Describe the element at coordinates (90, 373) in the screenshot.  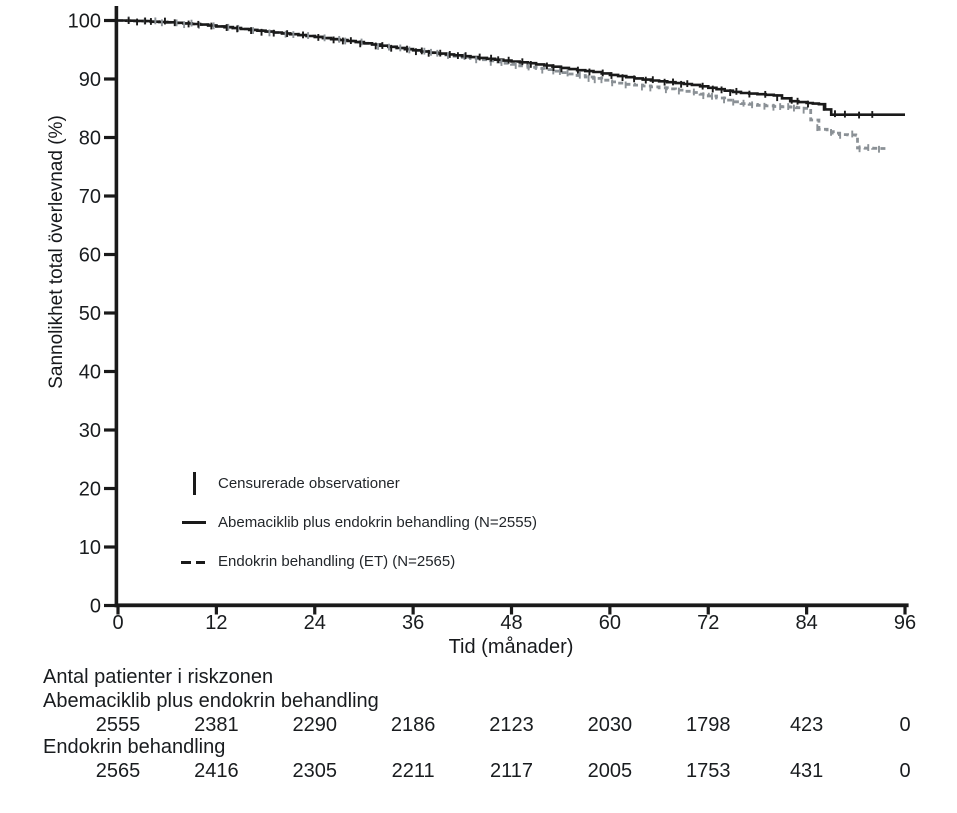
I see `y-tick-label: 40` at that location.